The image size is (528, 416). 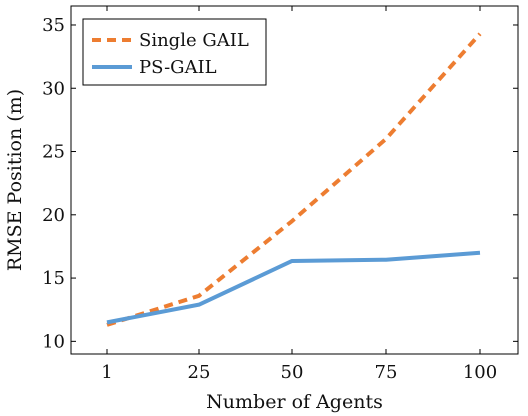 What do you see at coordinates (53, 88) in the screenshot?
I see `y-tick-label: 30` at bounding box center [53, 88].